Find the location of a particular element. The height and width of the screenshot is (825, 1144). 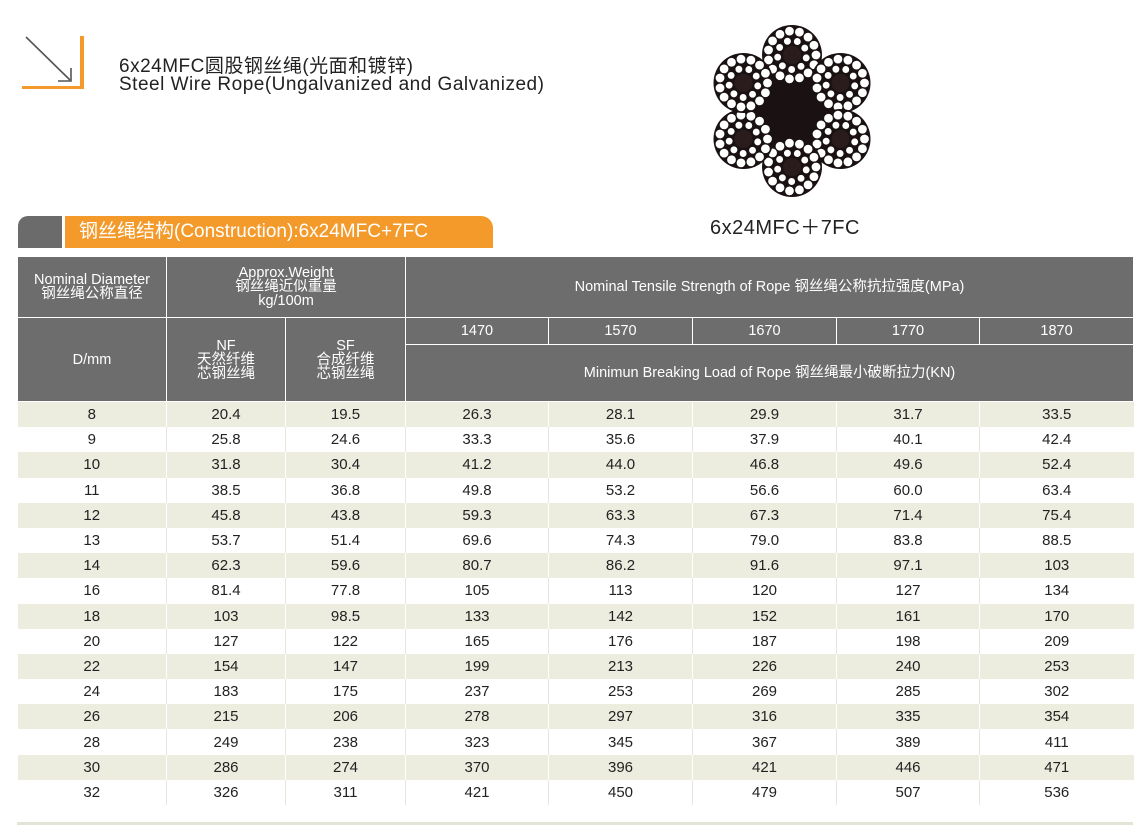

table-cell: 49.8 is located at coordinates (477, 490).